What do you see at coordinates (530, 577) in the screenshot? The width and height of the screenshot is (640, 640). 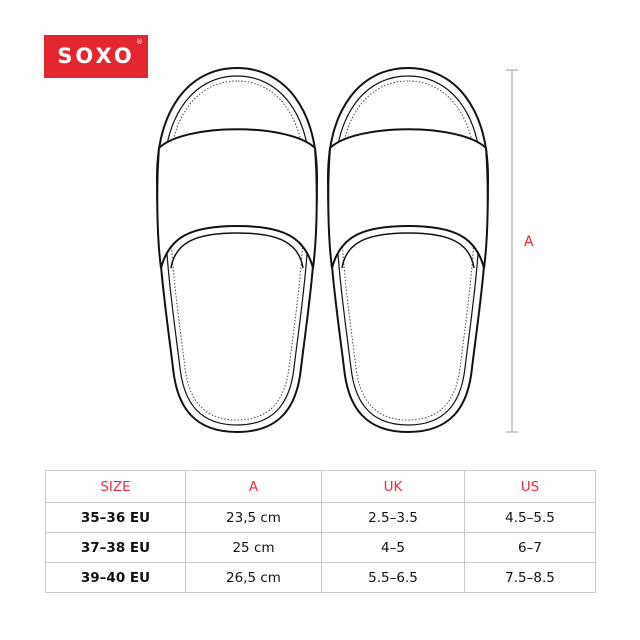 I see `cell-us: 7.5–8.5` at bounding box center [530, 577].